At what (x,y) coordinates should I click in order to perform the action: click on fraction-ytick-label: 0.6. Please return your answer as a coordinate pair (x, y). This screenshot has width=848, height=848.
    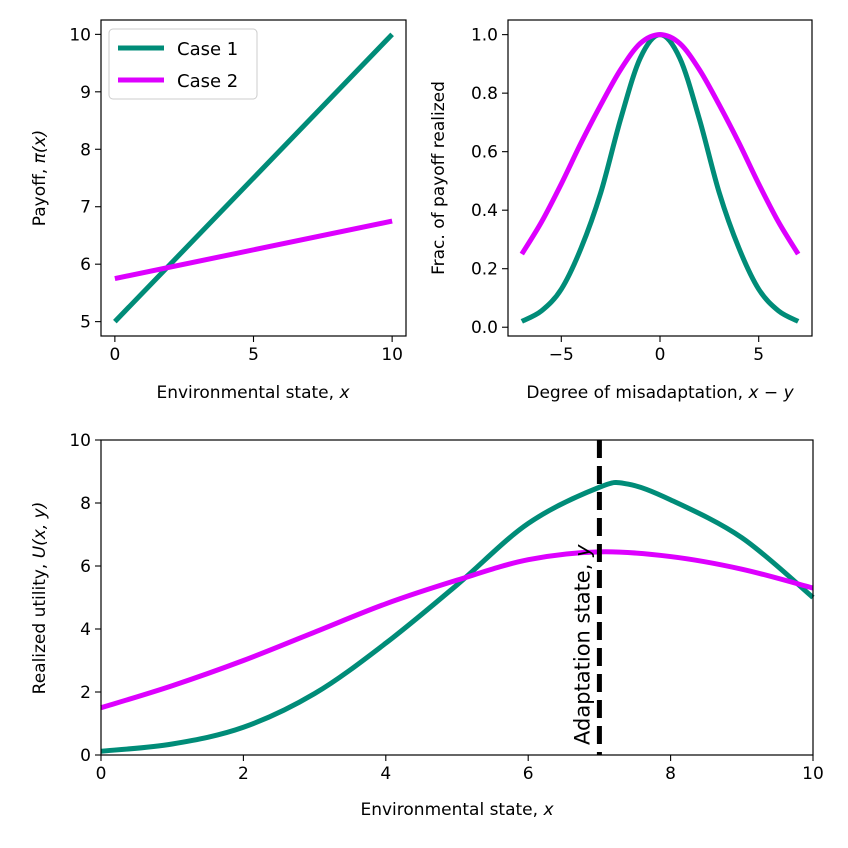
    Looking at the image, I should click on (484, 153).